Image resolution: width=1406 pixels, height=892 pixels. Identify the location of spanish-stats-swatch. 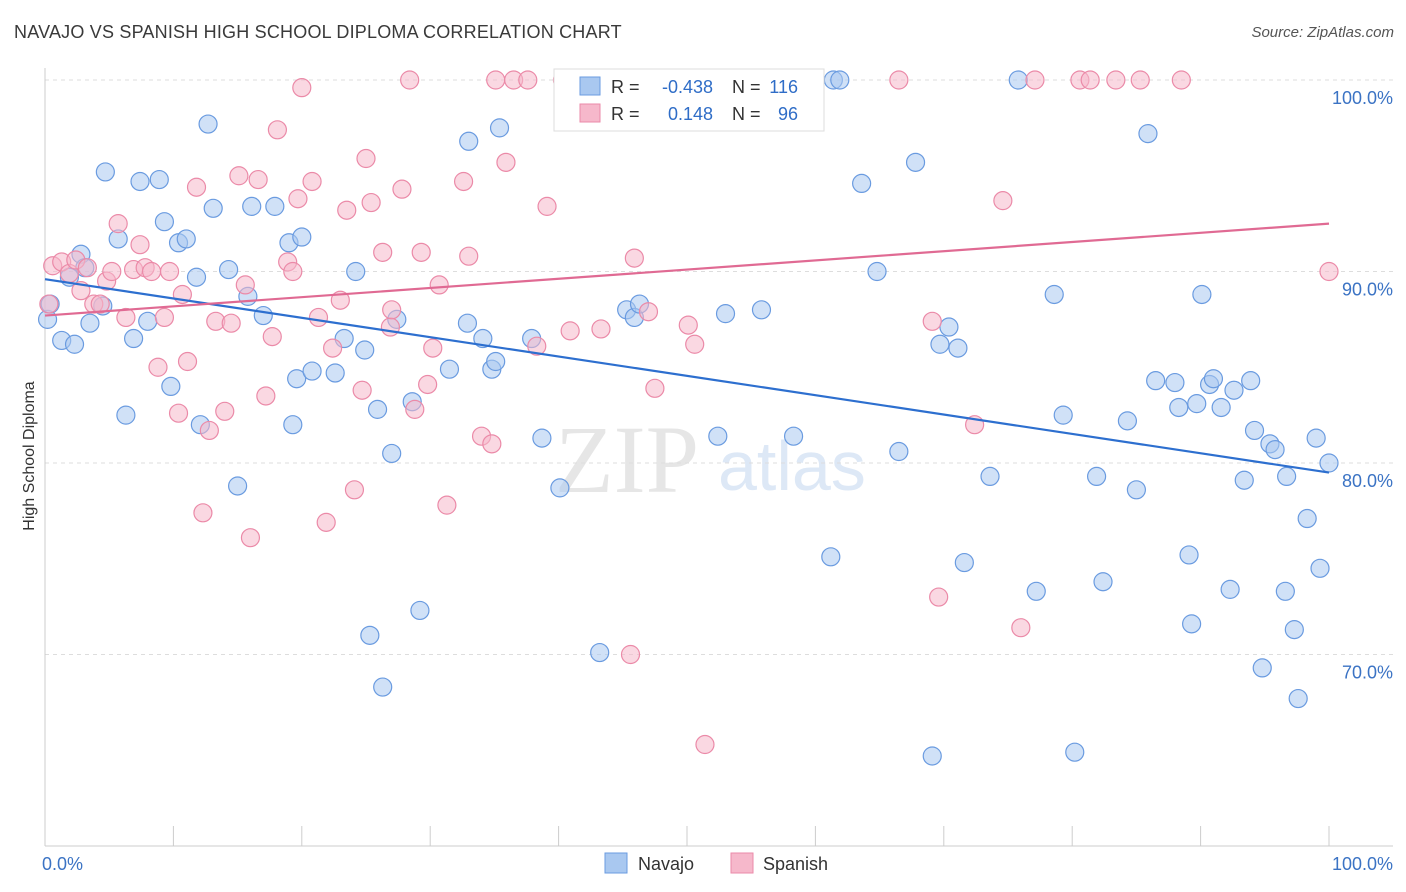
(590, 113).